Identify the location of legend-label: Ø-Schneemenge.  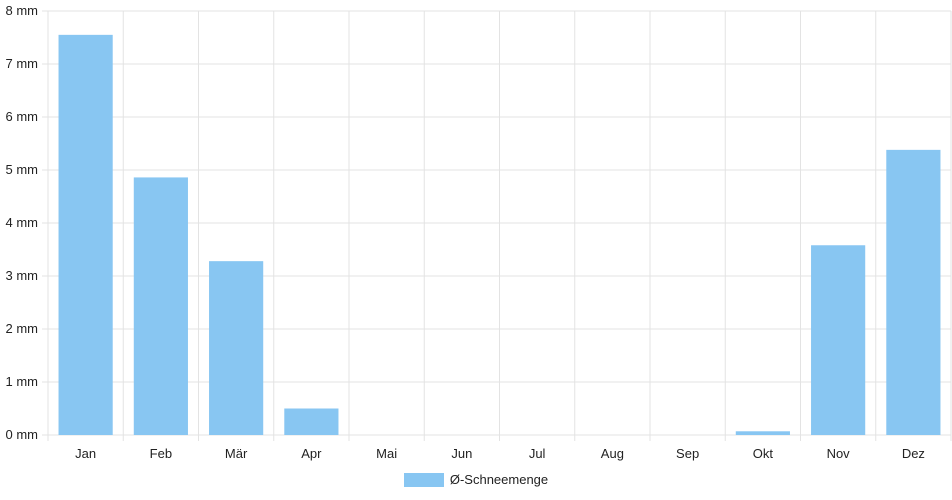
(499, 479).